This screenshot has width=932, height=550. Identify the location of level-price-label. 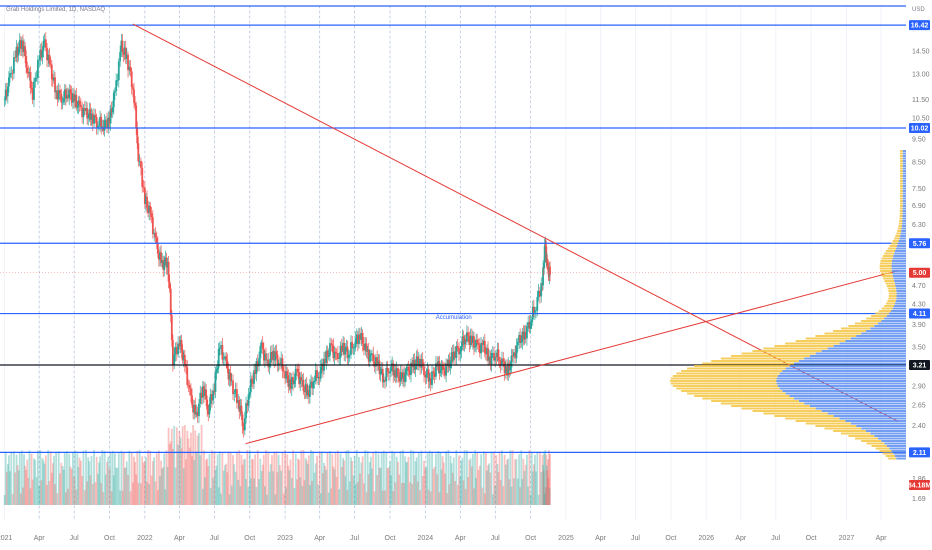
(919, 25).